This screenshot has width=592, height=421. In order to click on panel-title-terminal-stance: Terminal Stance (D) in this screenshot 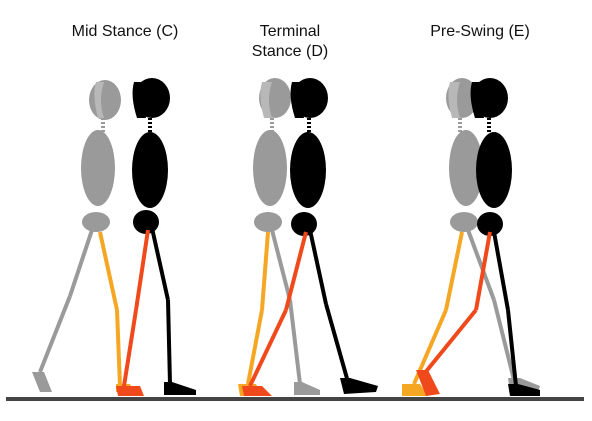, I will do `click(290, 41)`.